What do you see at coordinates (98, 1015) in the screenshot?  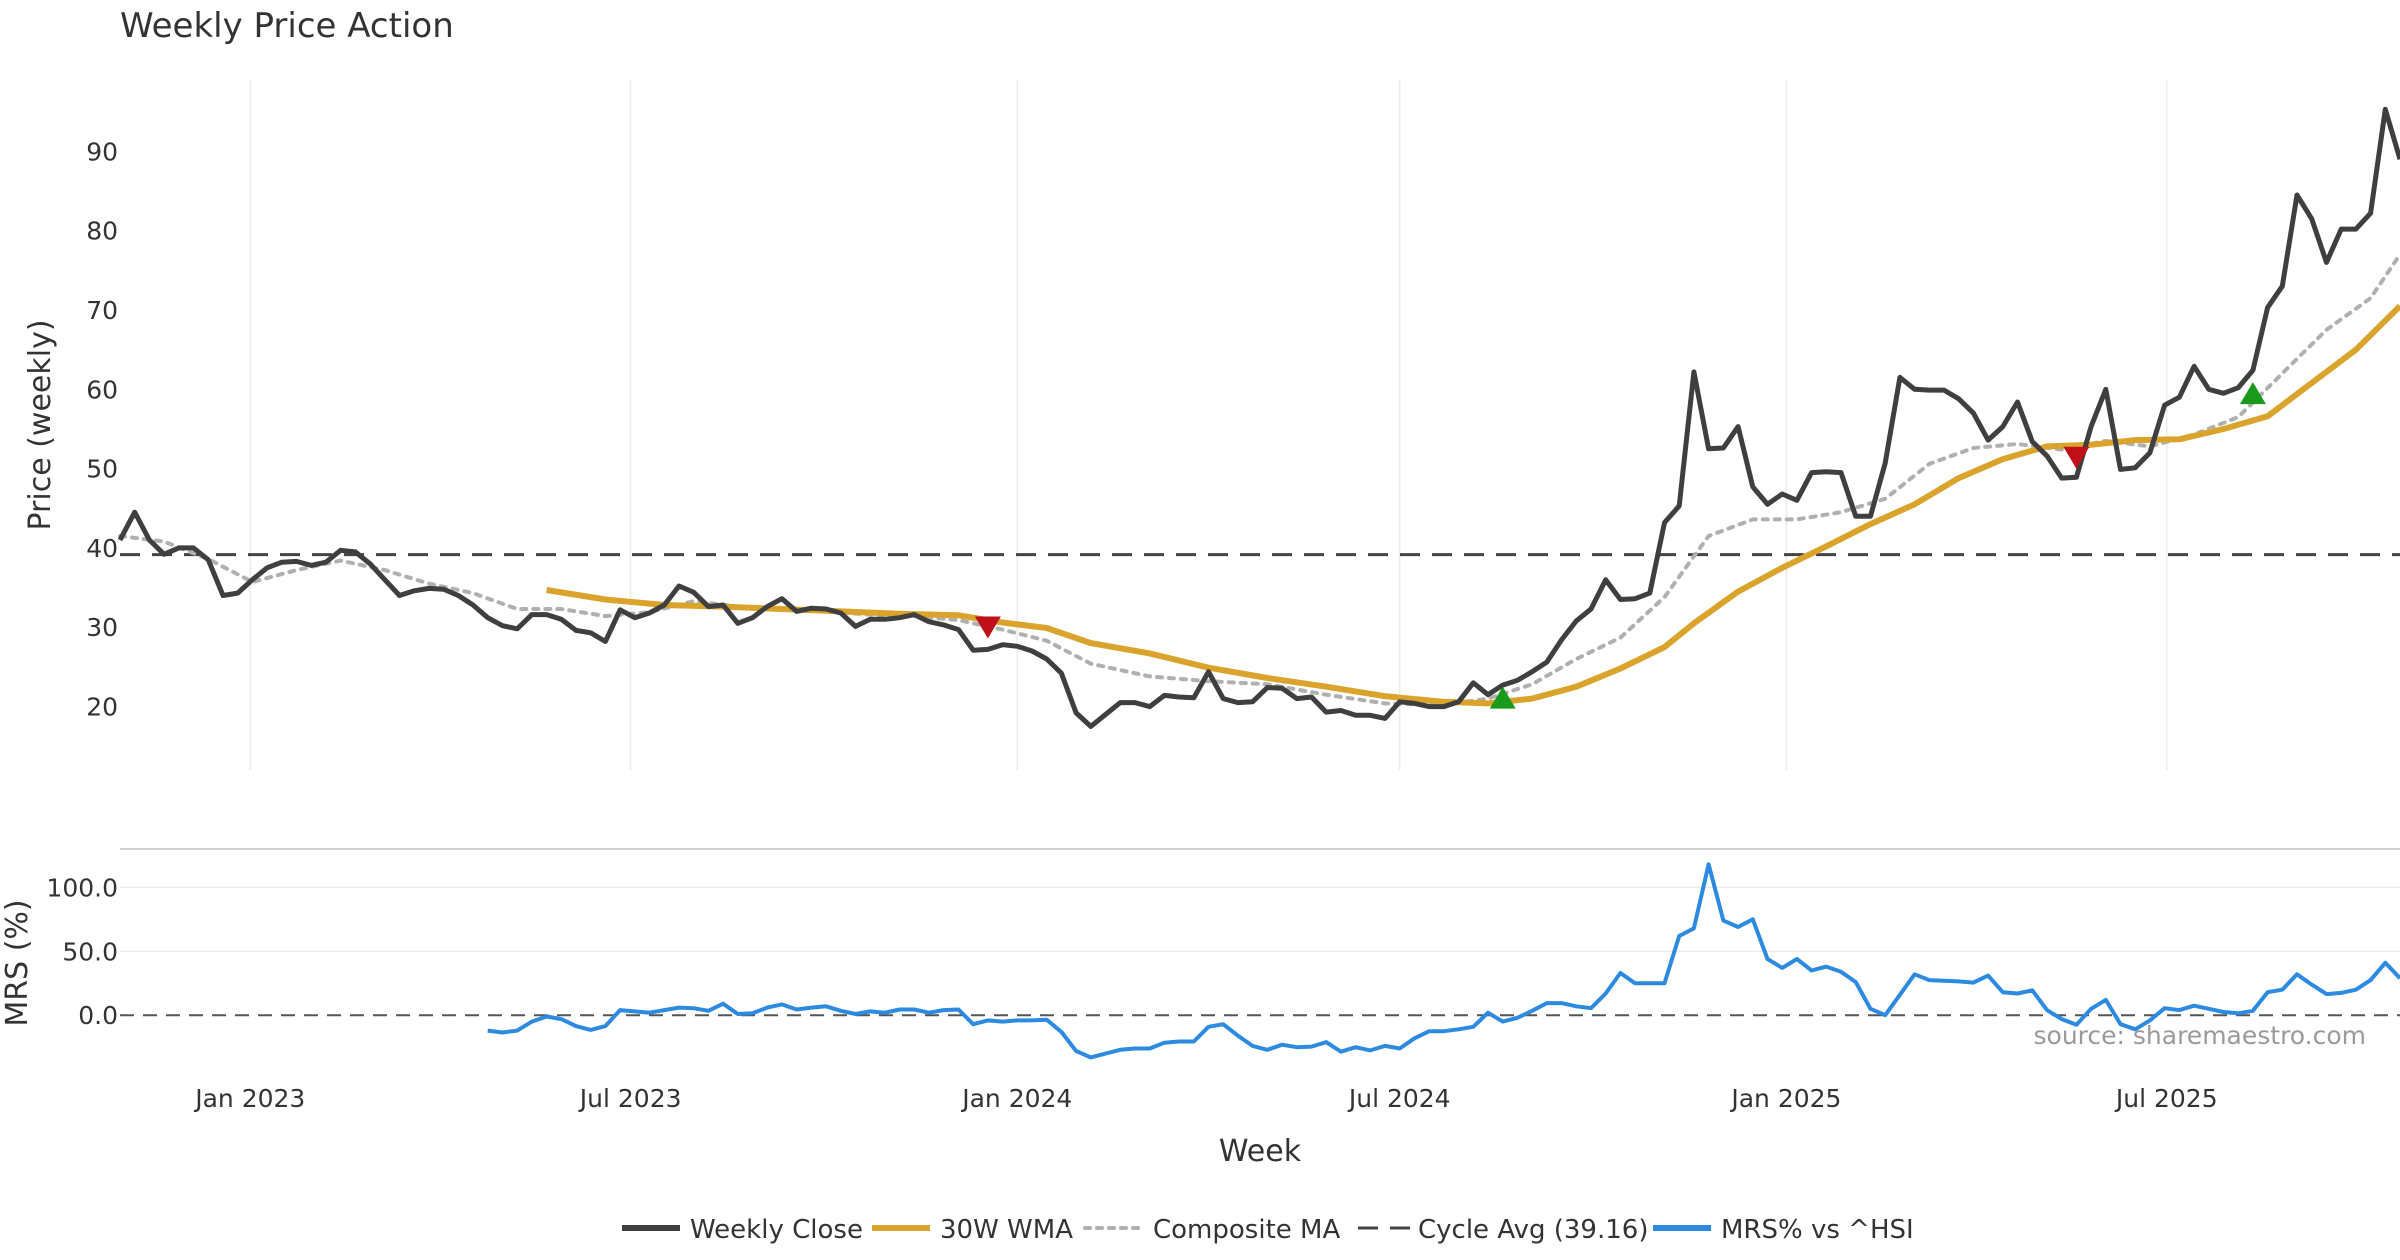 I see `mrs-y-tick: 0.0` at bounding box center [98, 1015].